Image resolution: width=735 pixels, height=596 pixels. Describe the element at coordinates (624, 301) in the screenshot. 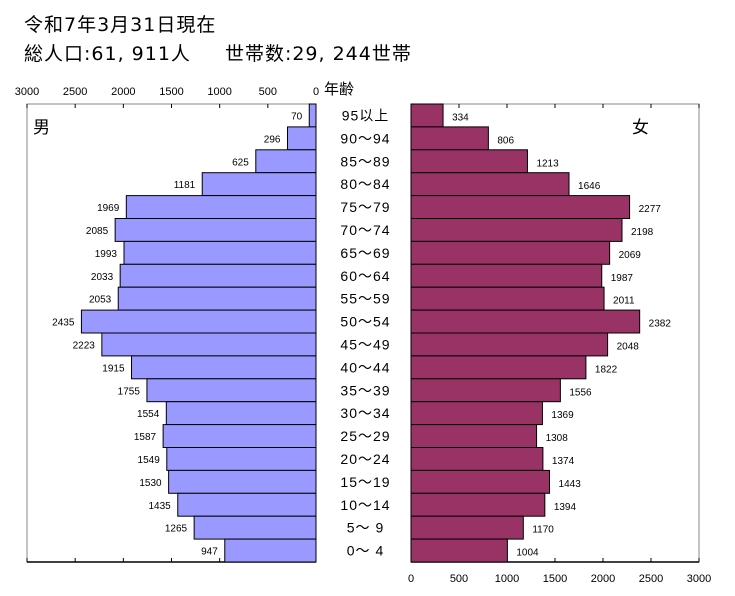

I see `female-data-label: 2011` at that location.